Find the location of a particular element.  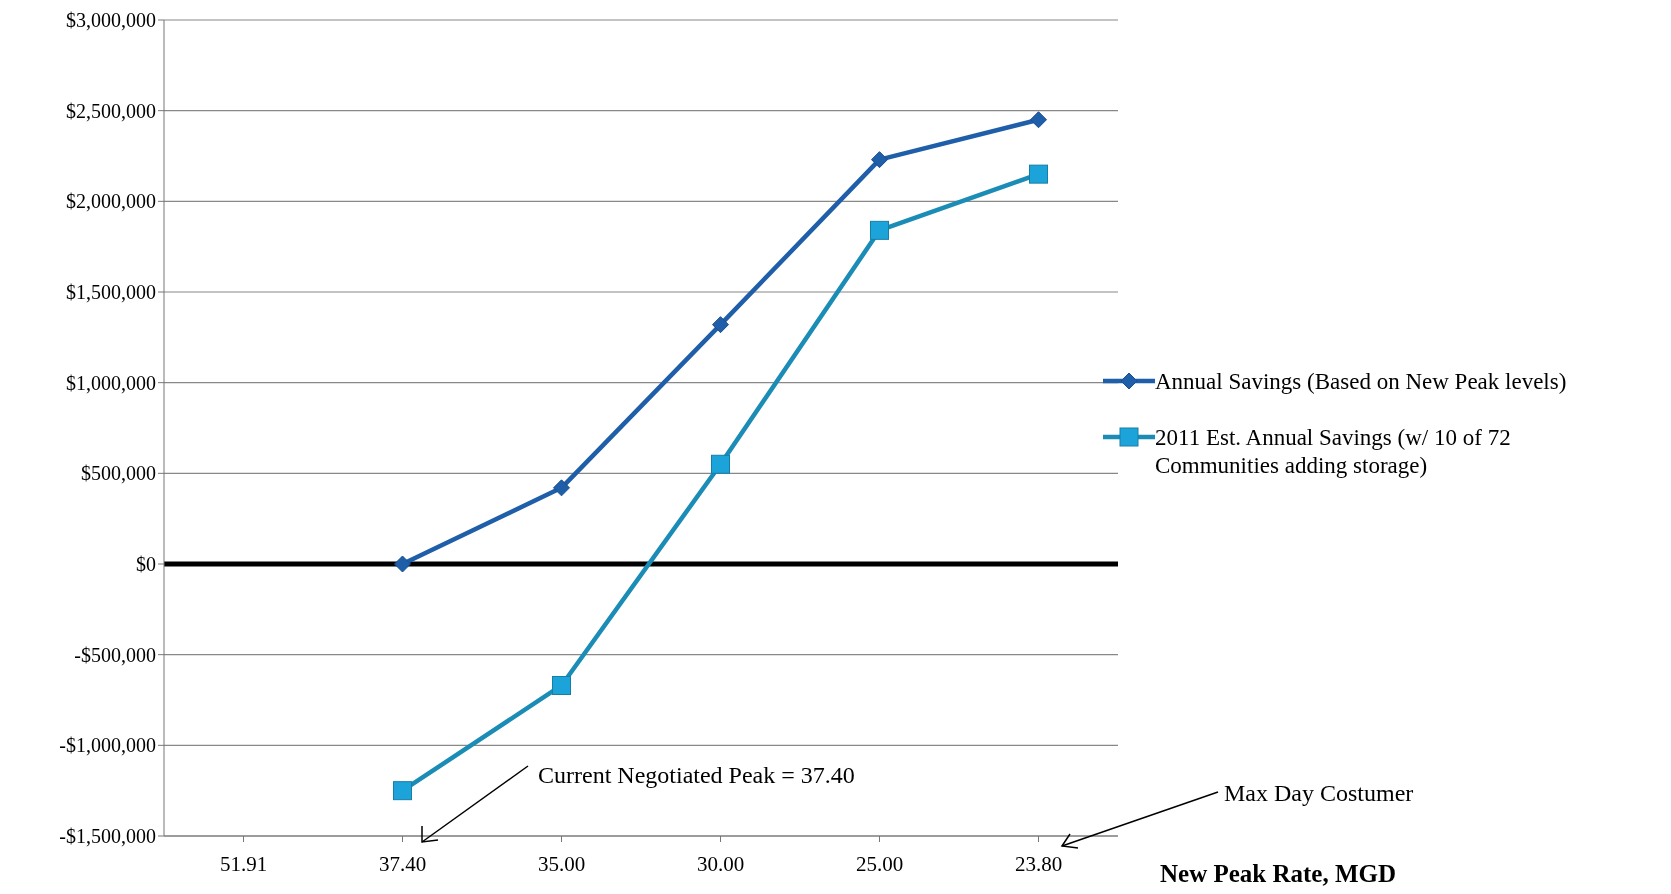

y-tick-label: $2,000,000 is located at coordinates (111, 201).